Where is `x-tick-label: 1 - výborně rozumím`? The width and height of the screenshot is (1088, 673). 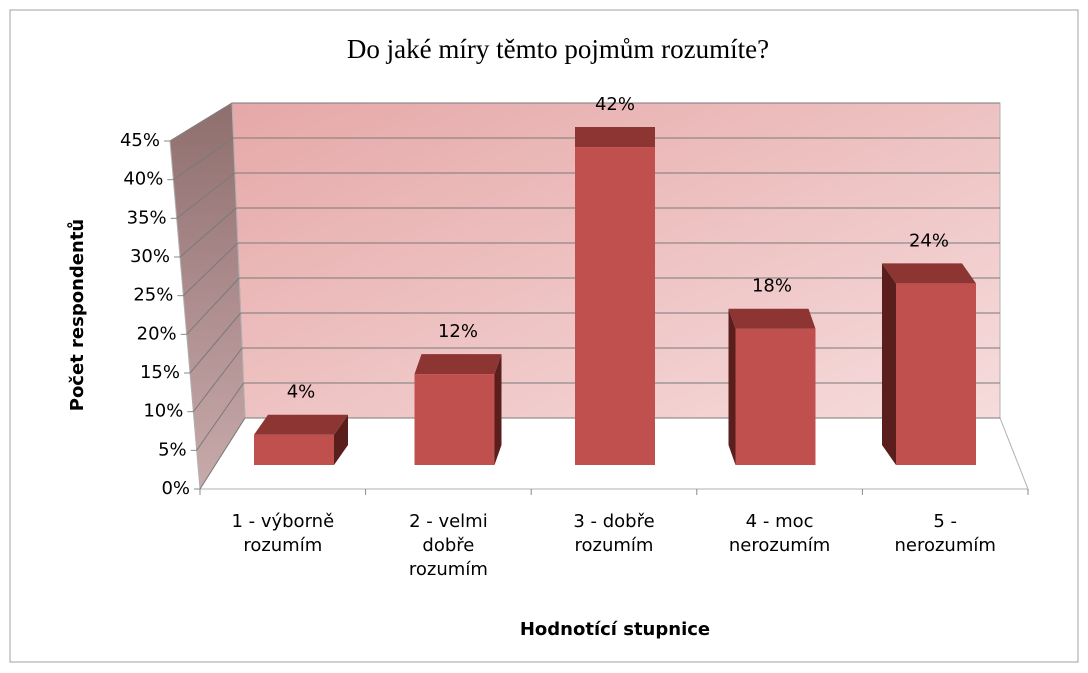 x-tick-label: 1 - výborně rozumím is located at coordinates (283, 533).